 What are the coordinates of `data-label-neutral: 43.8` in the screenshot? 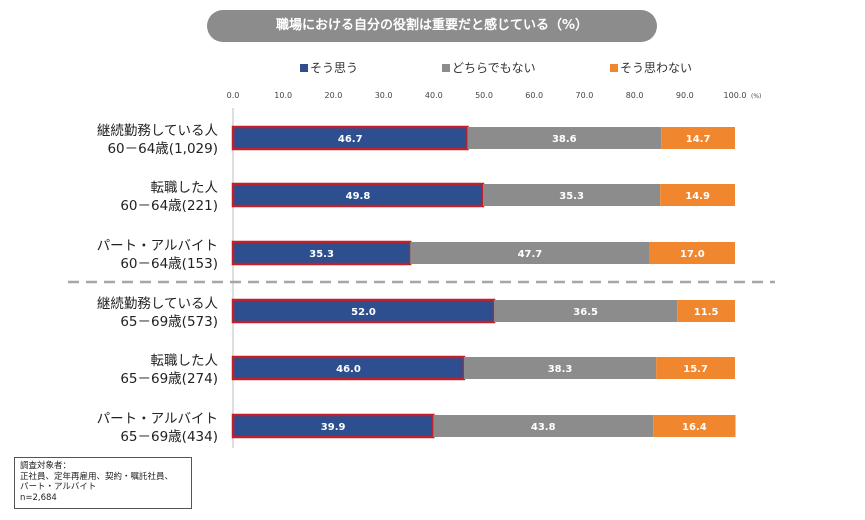 It's located at (543, 427).